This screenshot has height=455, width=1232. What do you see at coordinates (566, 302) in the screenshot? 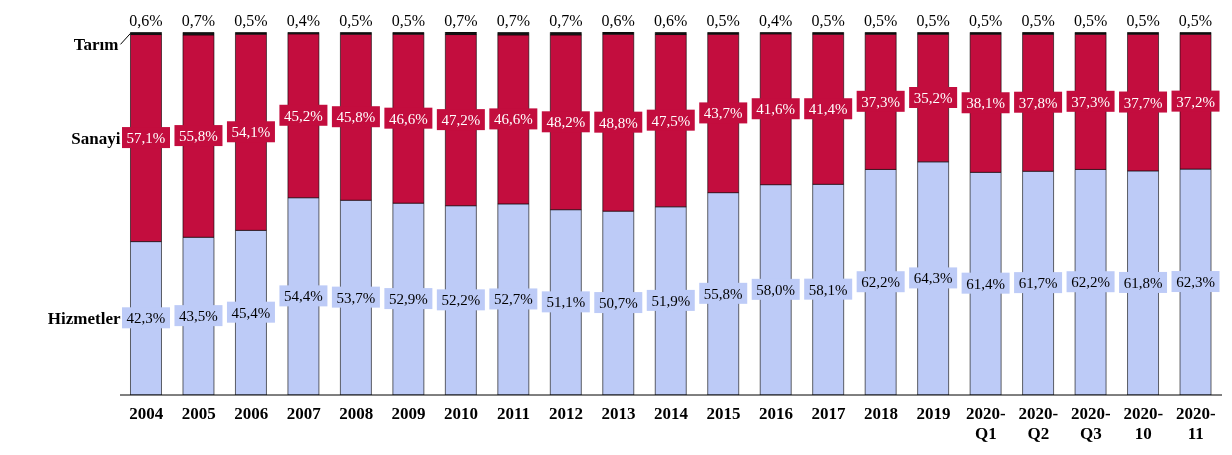
I see `data-label: 51,1%` at bounding box center [566, 302].